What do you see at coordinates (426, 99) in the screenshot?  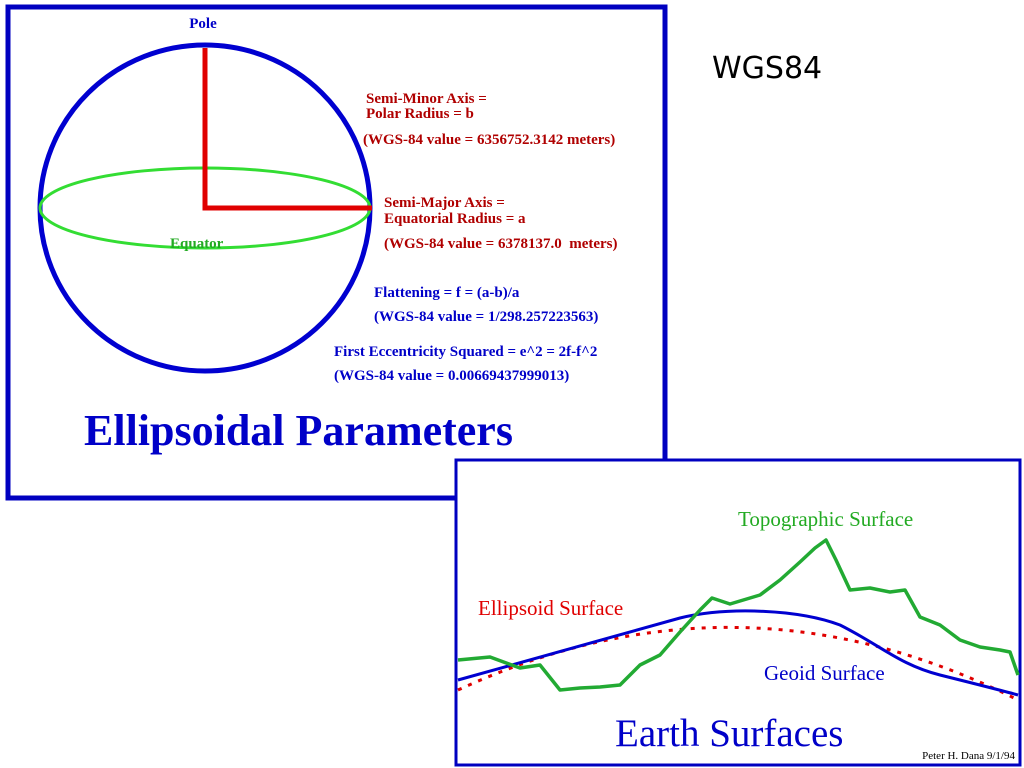 I see `label: Semi-Minor Axis =` at bounding box center [426, 99].